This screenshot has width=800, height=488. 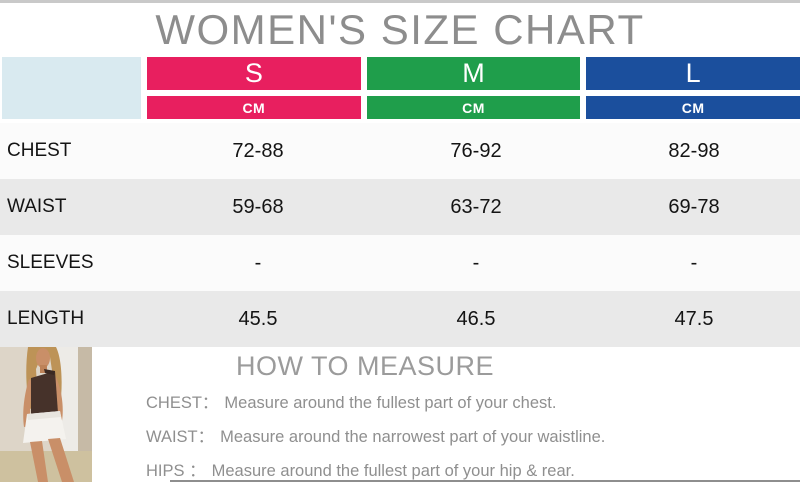 I want to click on table-row-chest: CHEST 72-88 76-92 82-98, so click(x=400, y=151).